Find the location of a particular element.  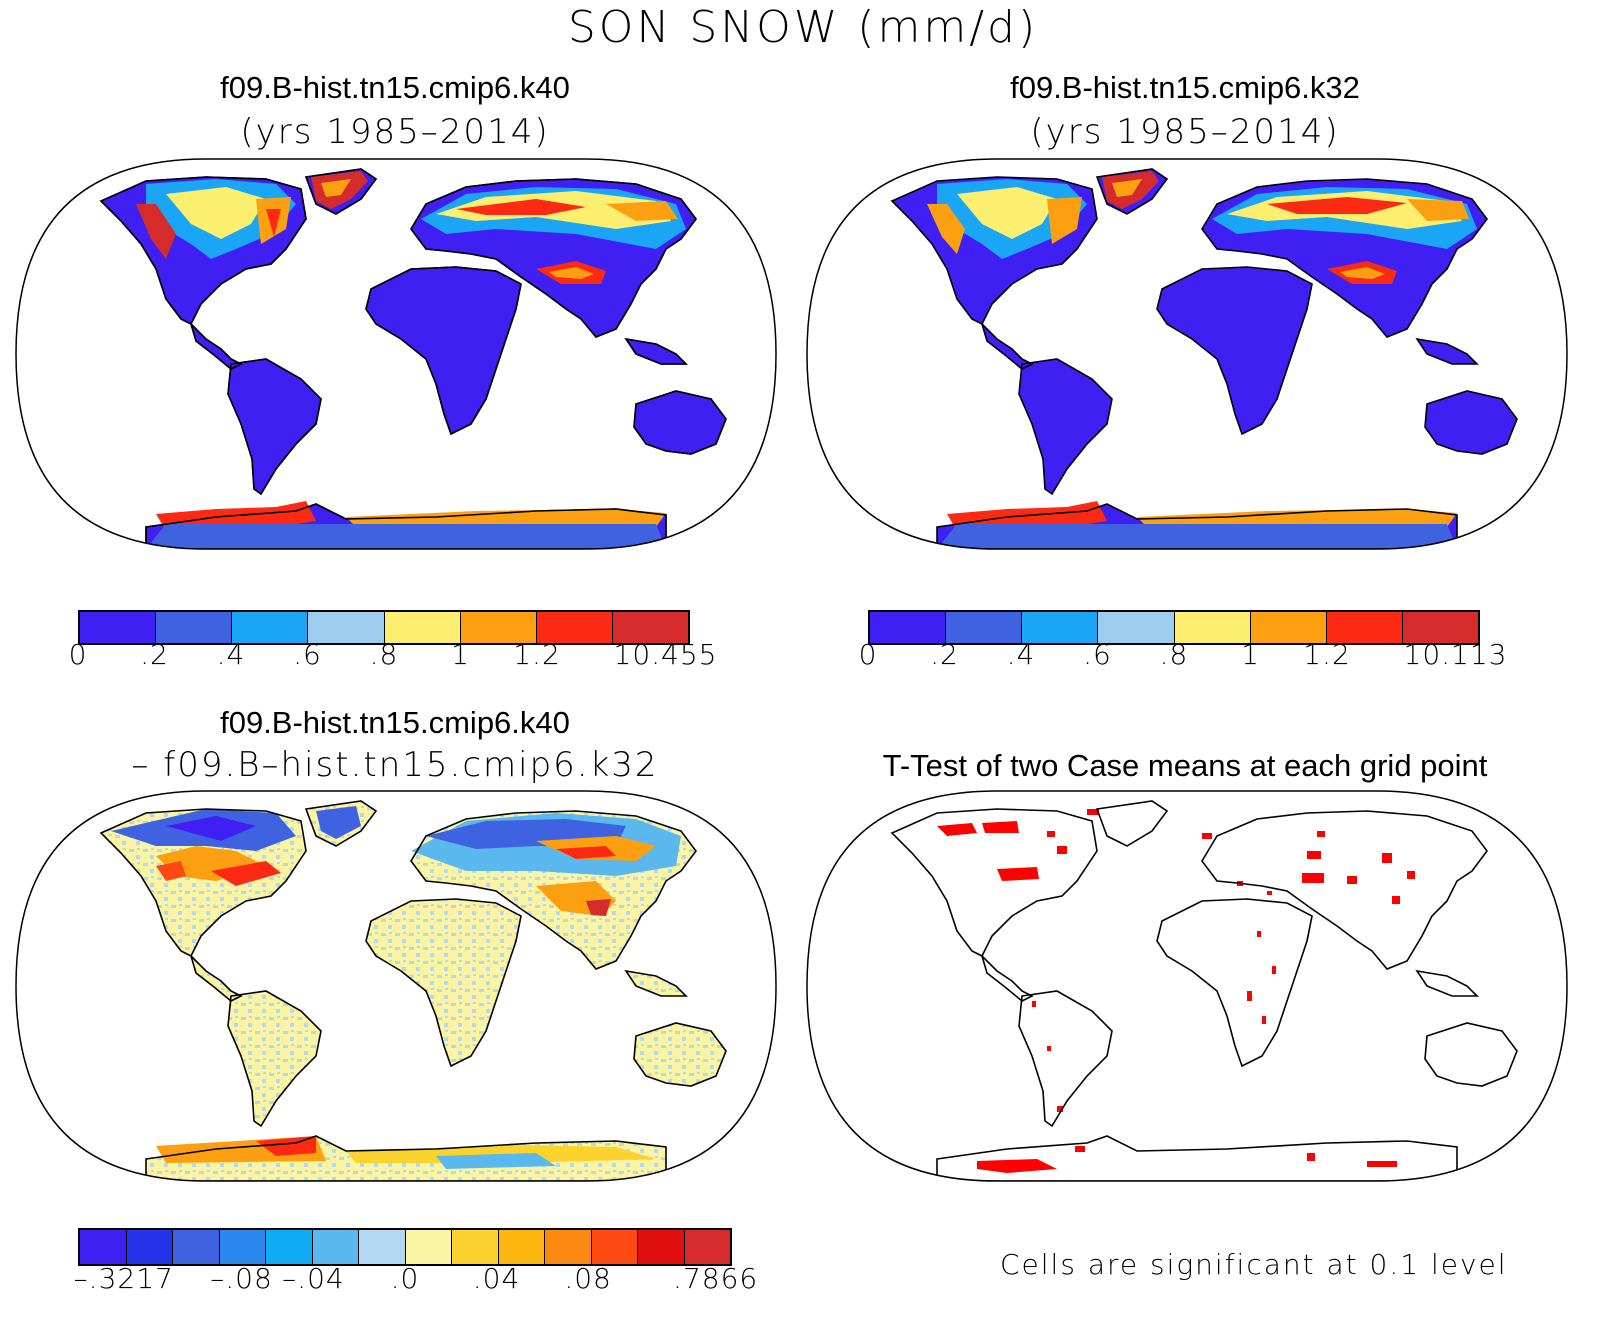

map-top-left is located at coordinates (396, 354).